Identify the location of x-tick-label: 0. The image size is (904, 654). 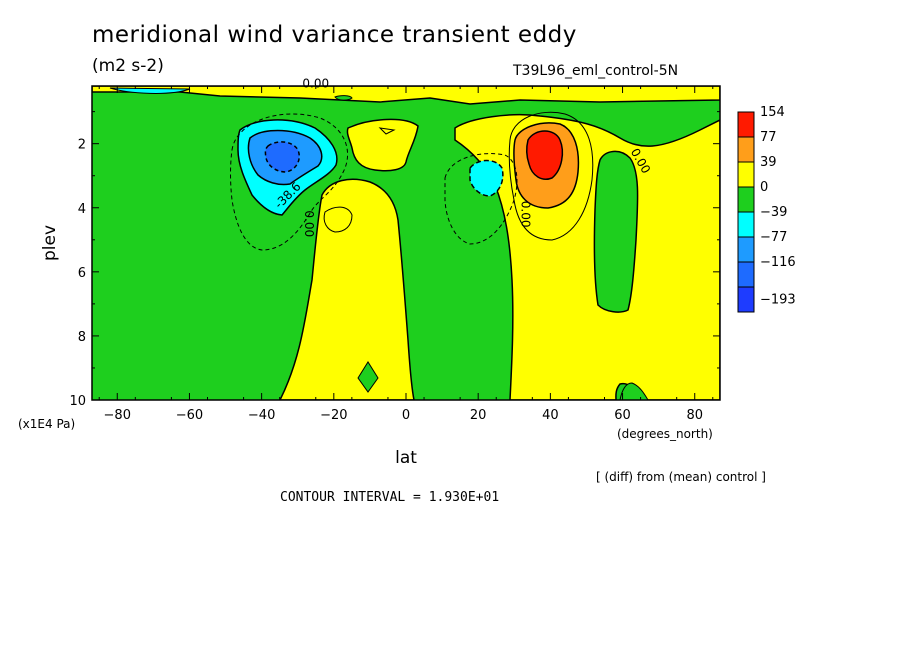
(406, 415).